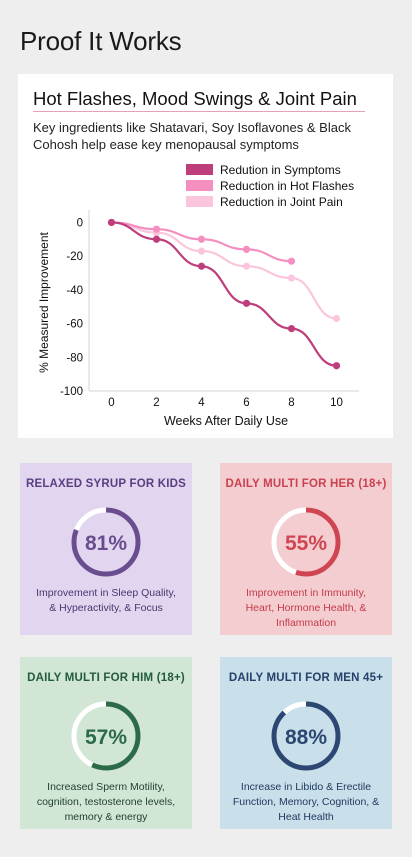 The height and width of the screenshot is (857, 412). I want to click on stat-card-title: RELAXED SYRUP FOR KIDS, so click(106, 484).